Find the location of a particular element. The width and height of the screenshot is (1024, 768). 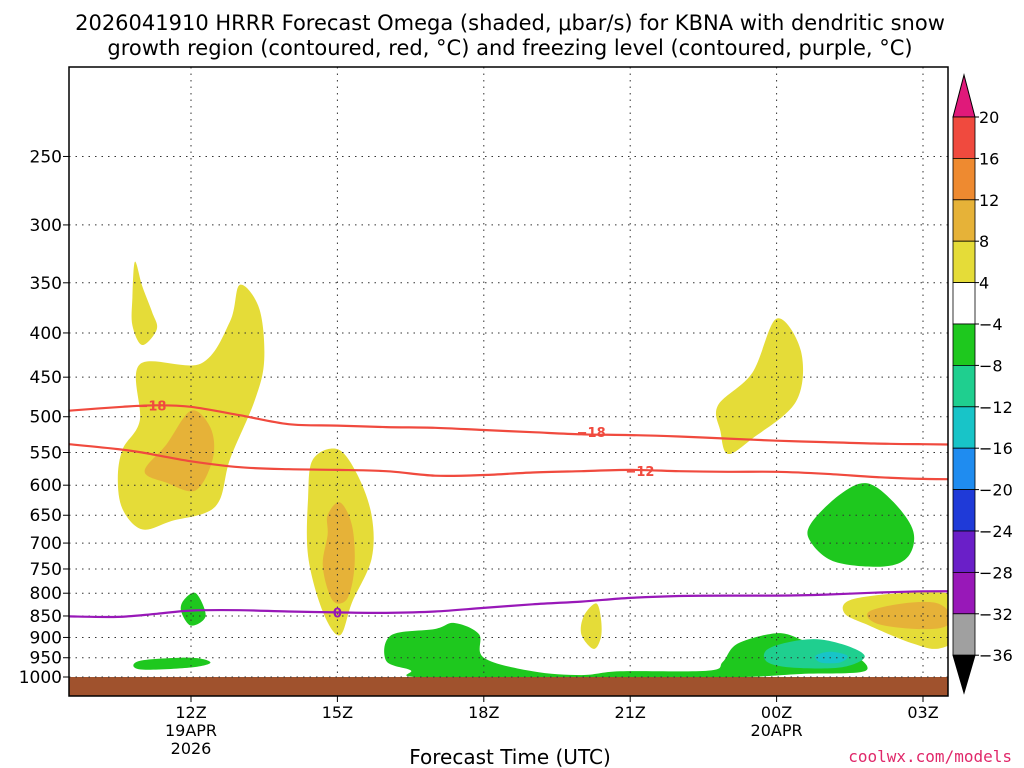

colorbar-label: 20 is located at coordinates (989, 117).